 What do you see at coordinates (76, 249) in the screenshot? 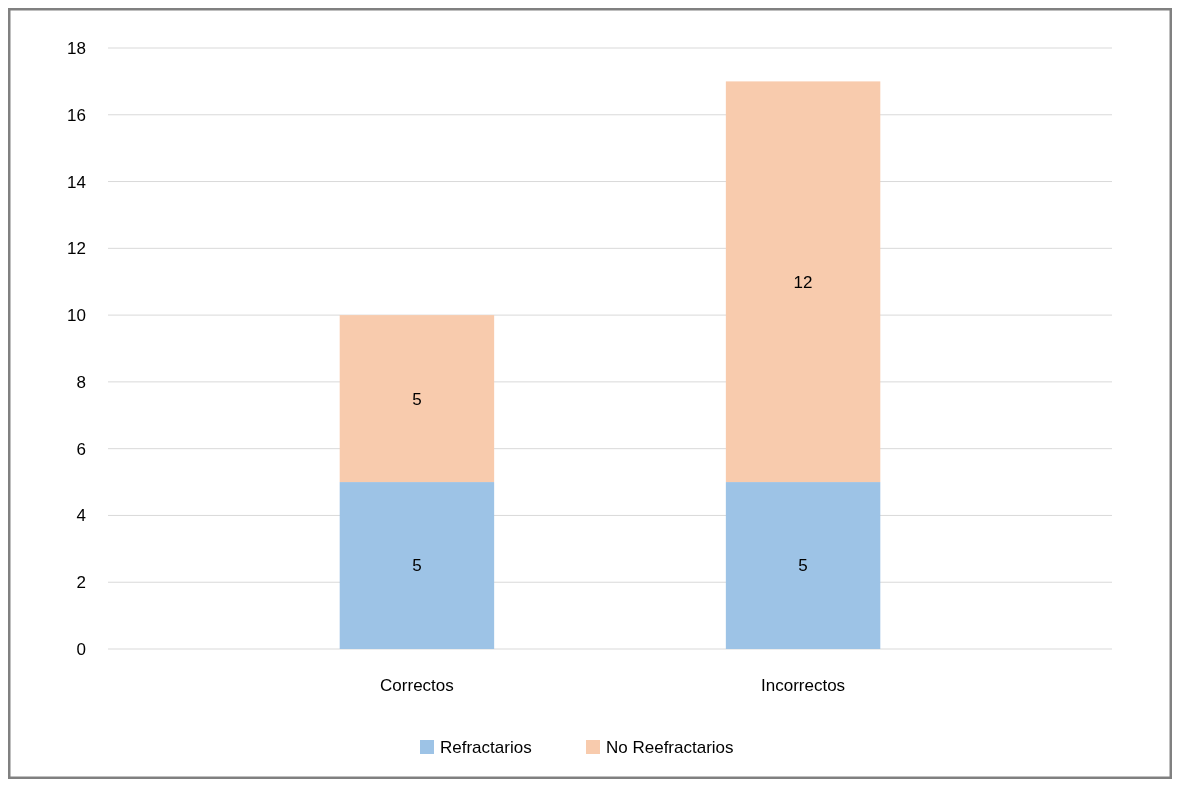
I see `y-tick-label: 12` at bounding box center [76, 249].